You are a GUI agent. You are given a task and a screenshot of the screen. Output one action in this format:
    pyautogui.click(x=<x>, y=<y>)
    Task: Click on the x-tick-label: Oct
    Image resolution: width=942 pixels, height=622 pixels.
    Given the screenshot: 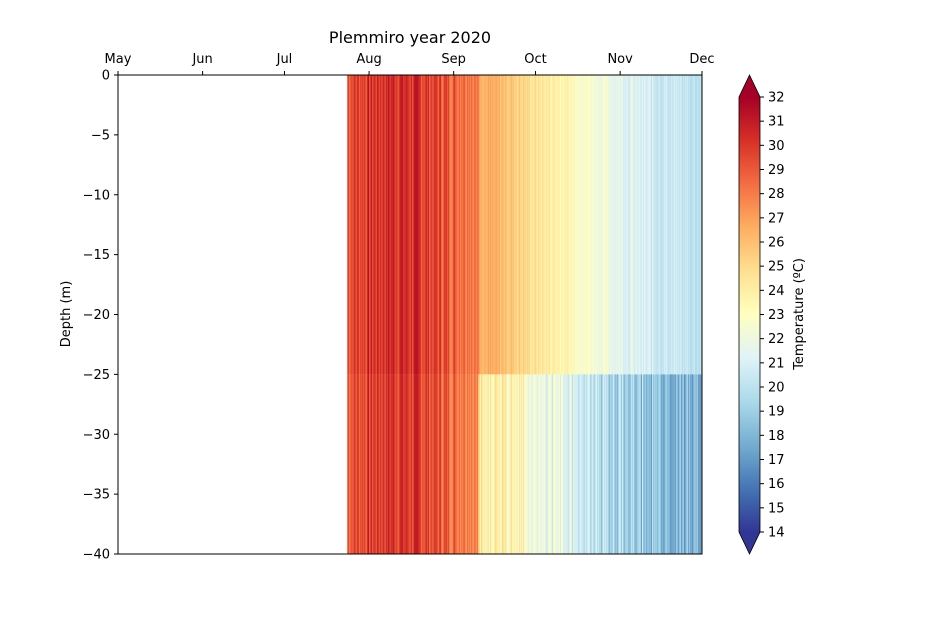 What is the action you would take?
    pyautogui.click(x=535, y=59)
    